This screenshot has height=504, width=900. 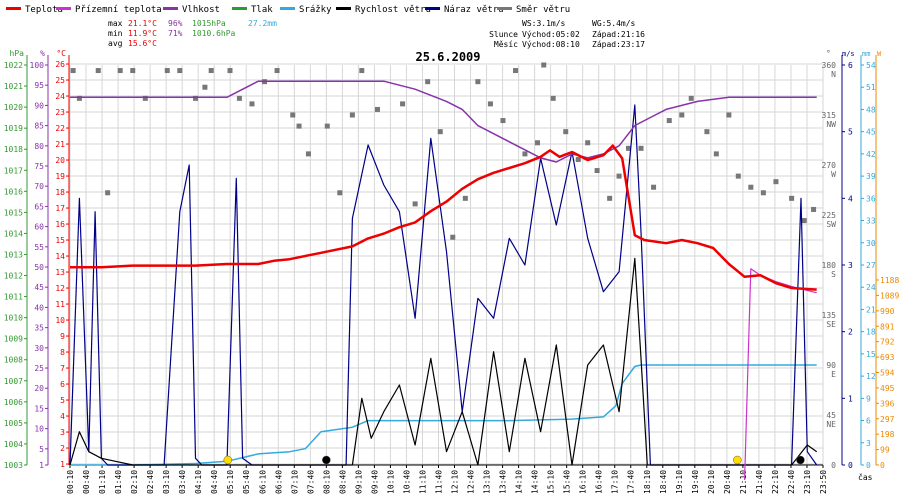 I want to click on x-tick-label-4: 02:10, so click(x=134, y=482).